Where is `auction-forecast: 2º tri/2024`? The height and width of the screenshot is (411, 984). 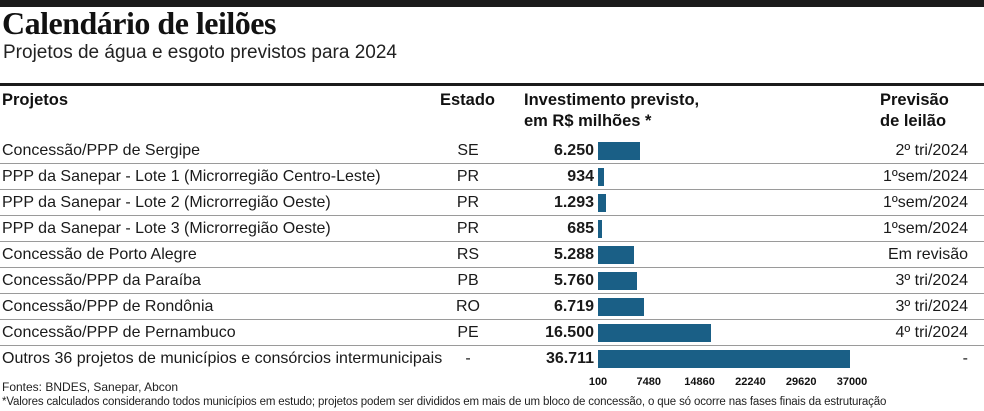
auction-forecast: 2º tri/2024 is located at coordinates (931, 150).